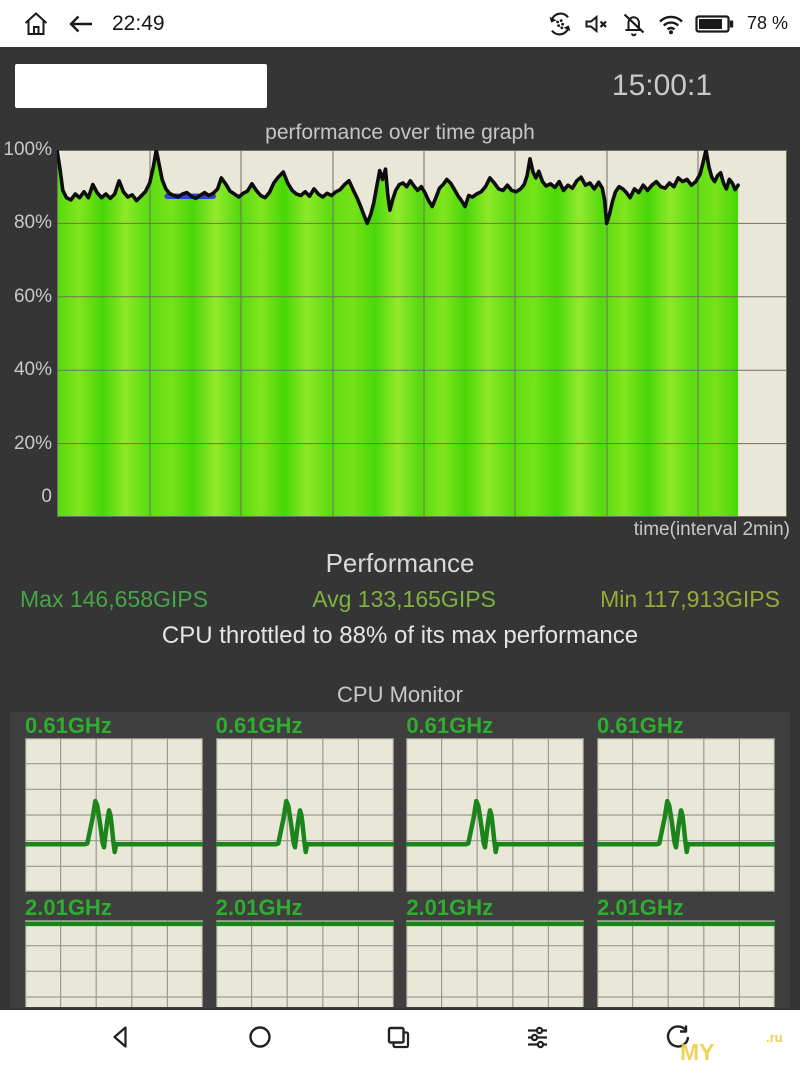 The width and height of the screenshot is (800, 1067). I want to click on recents-icon, so click(398, 1039).